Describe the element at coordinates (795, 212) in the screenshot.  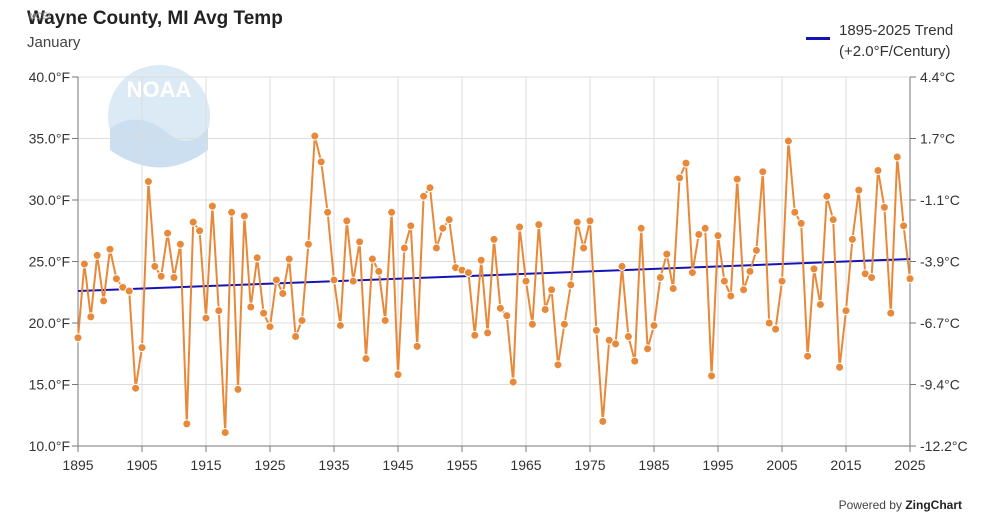
I see `data-point-2007` at that location.